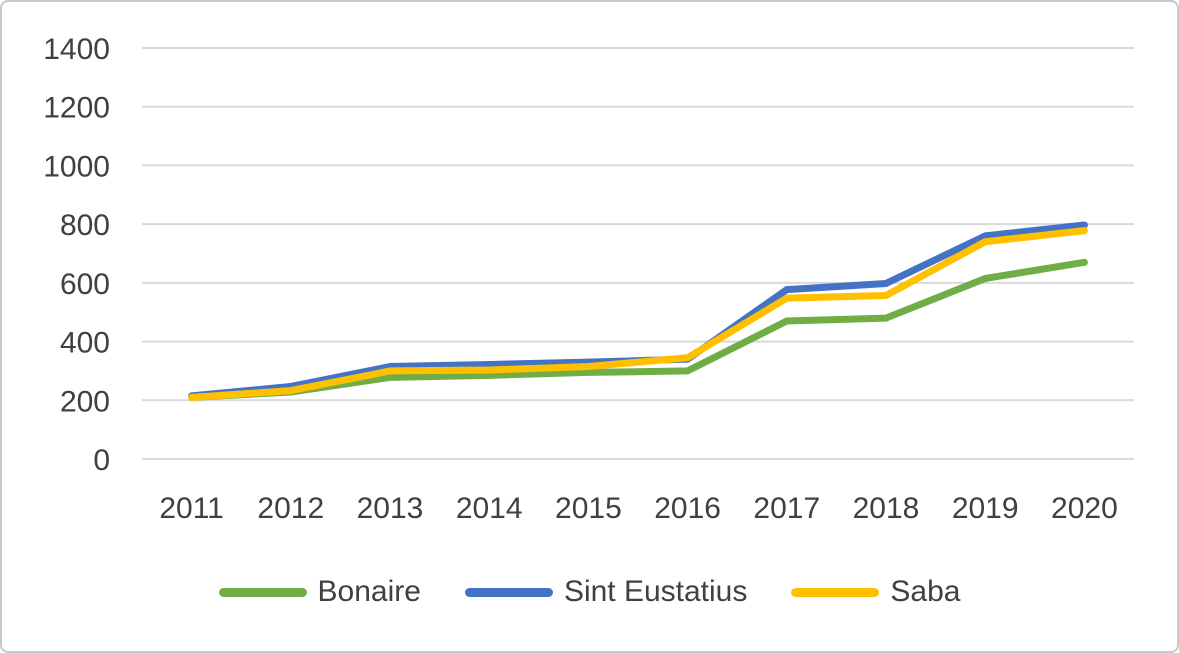 This screenshot has width=1179, height=653. What do you see at coordinates (76, 166) in the screenshot?
I see `y-tick-label: 1000` at bounding box center [76, 166].